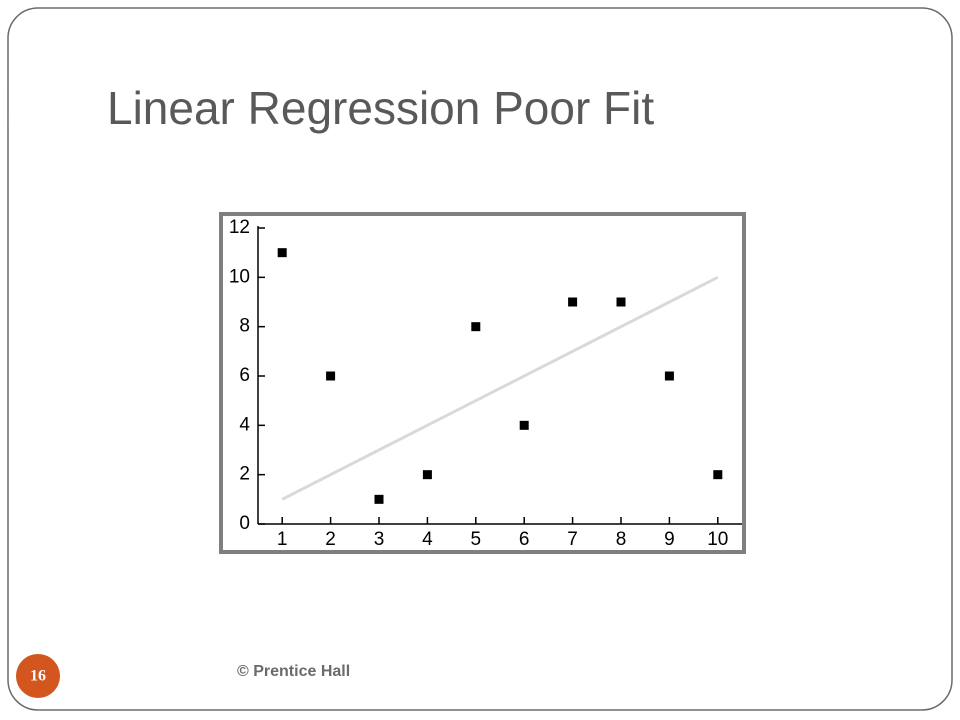  I want to click on footer: © Prentice Hall, so click(293, 671).